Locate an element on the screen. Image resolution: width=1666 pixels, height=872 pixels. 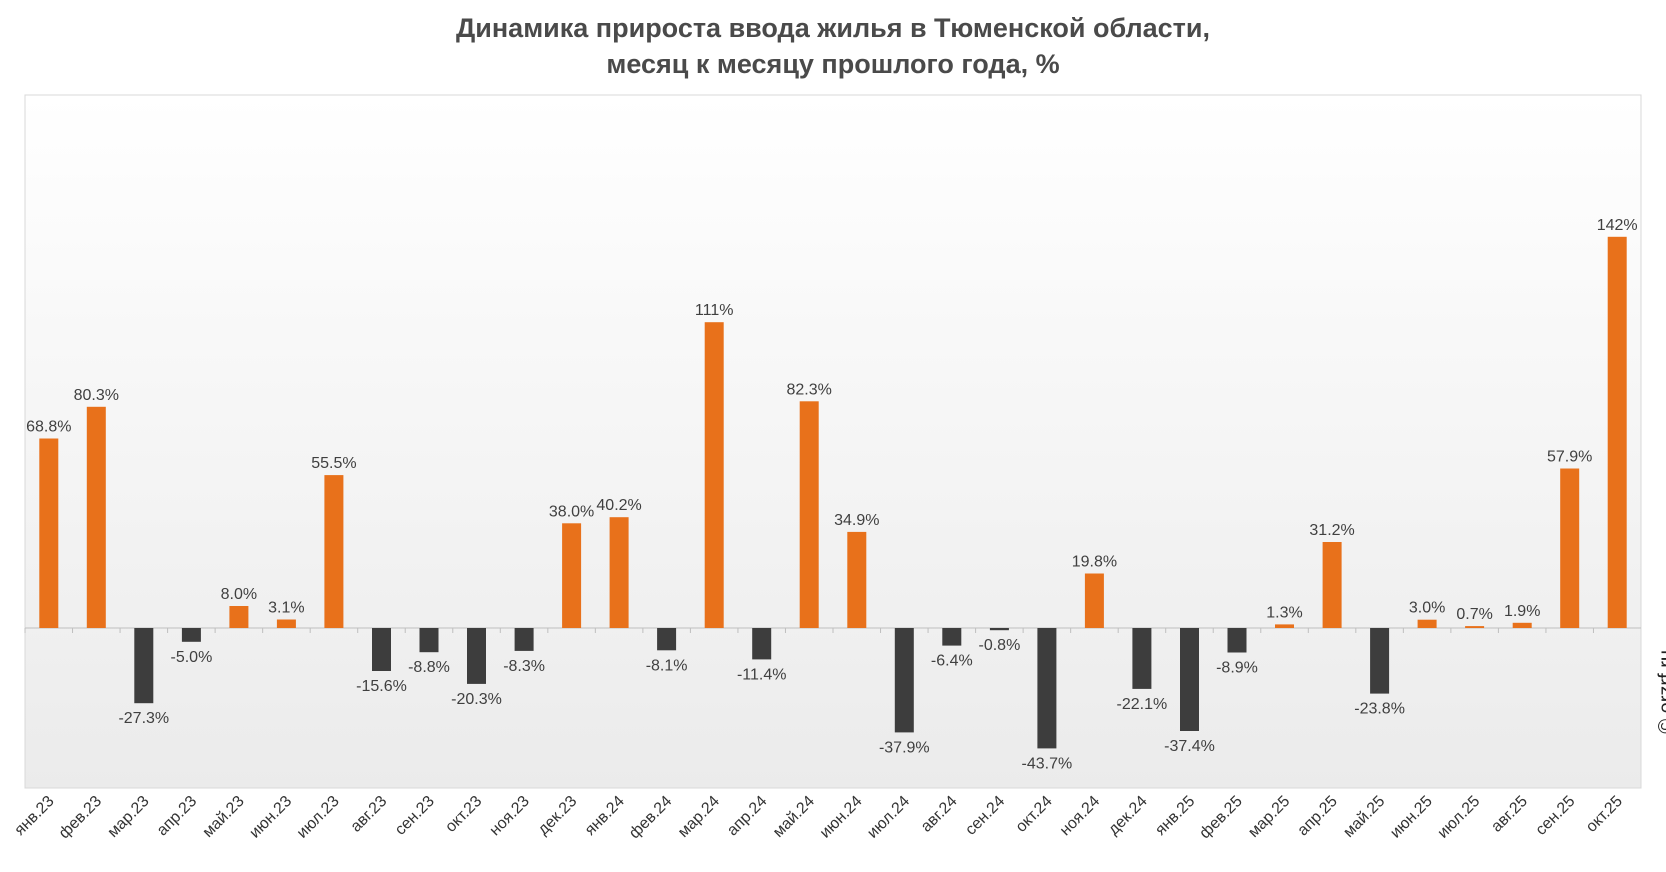
data-label: -23.8% is located at coordinates (1379, 709).